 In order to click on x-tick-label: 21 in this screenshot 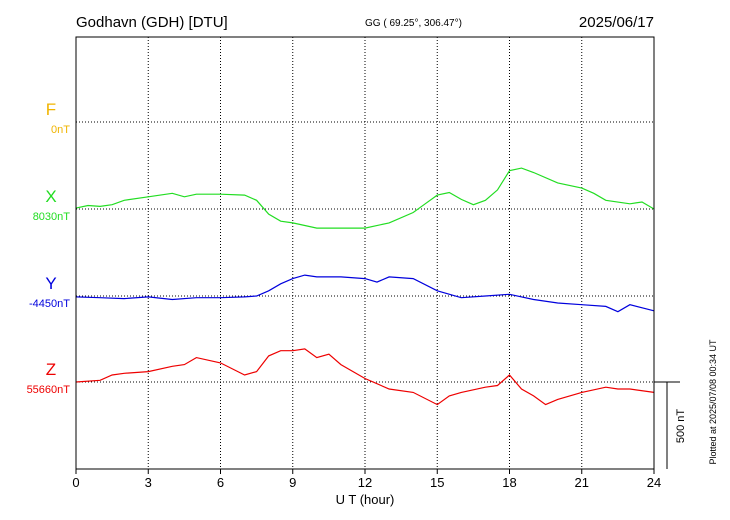, I will do `click(582, 482)`.